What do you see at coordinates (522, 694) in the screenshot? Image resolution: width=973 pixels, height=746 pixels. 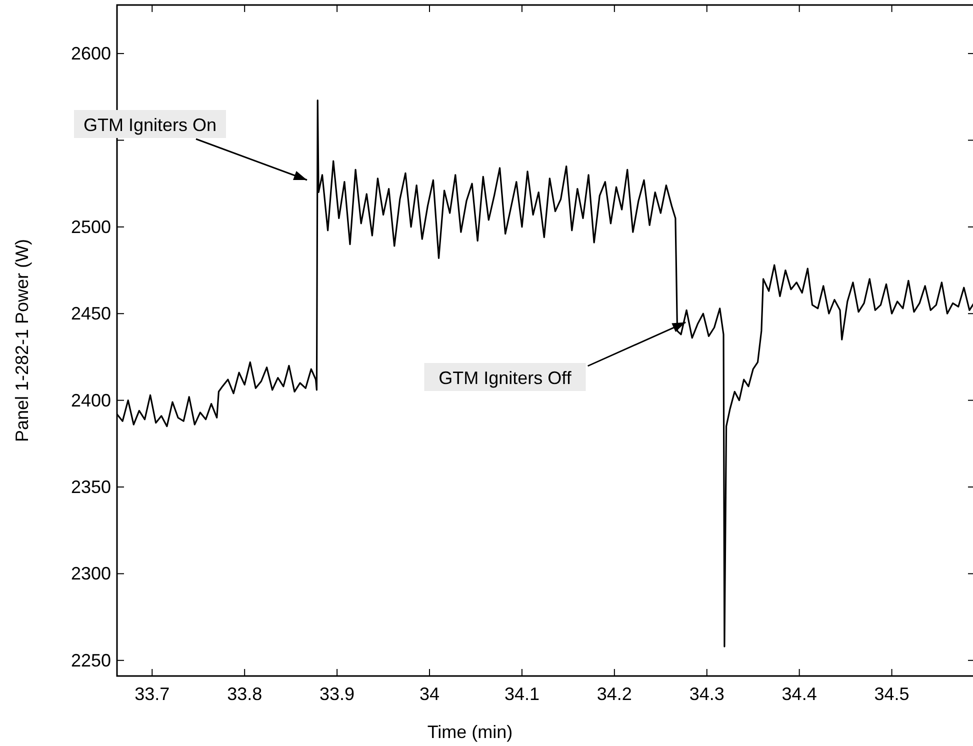 I see `x-tick-label: 34.1` at bounding box center [522, 694].